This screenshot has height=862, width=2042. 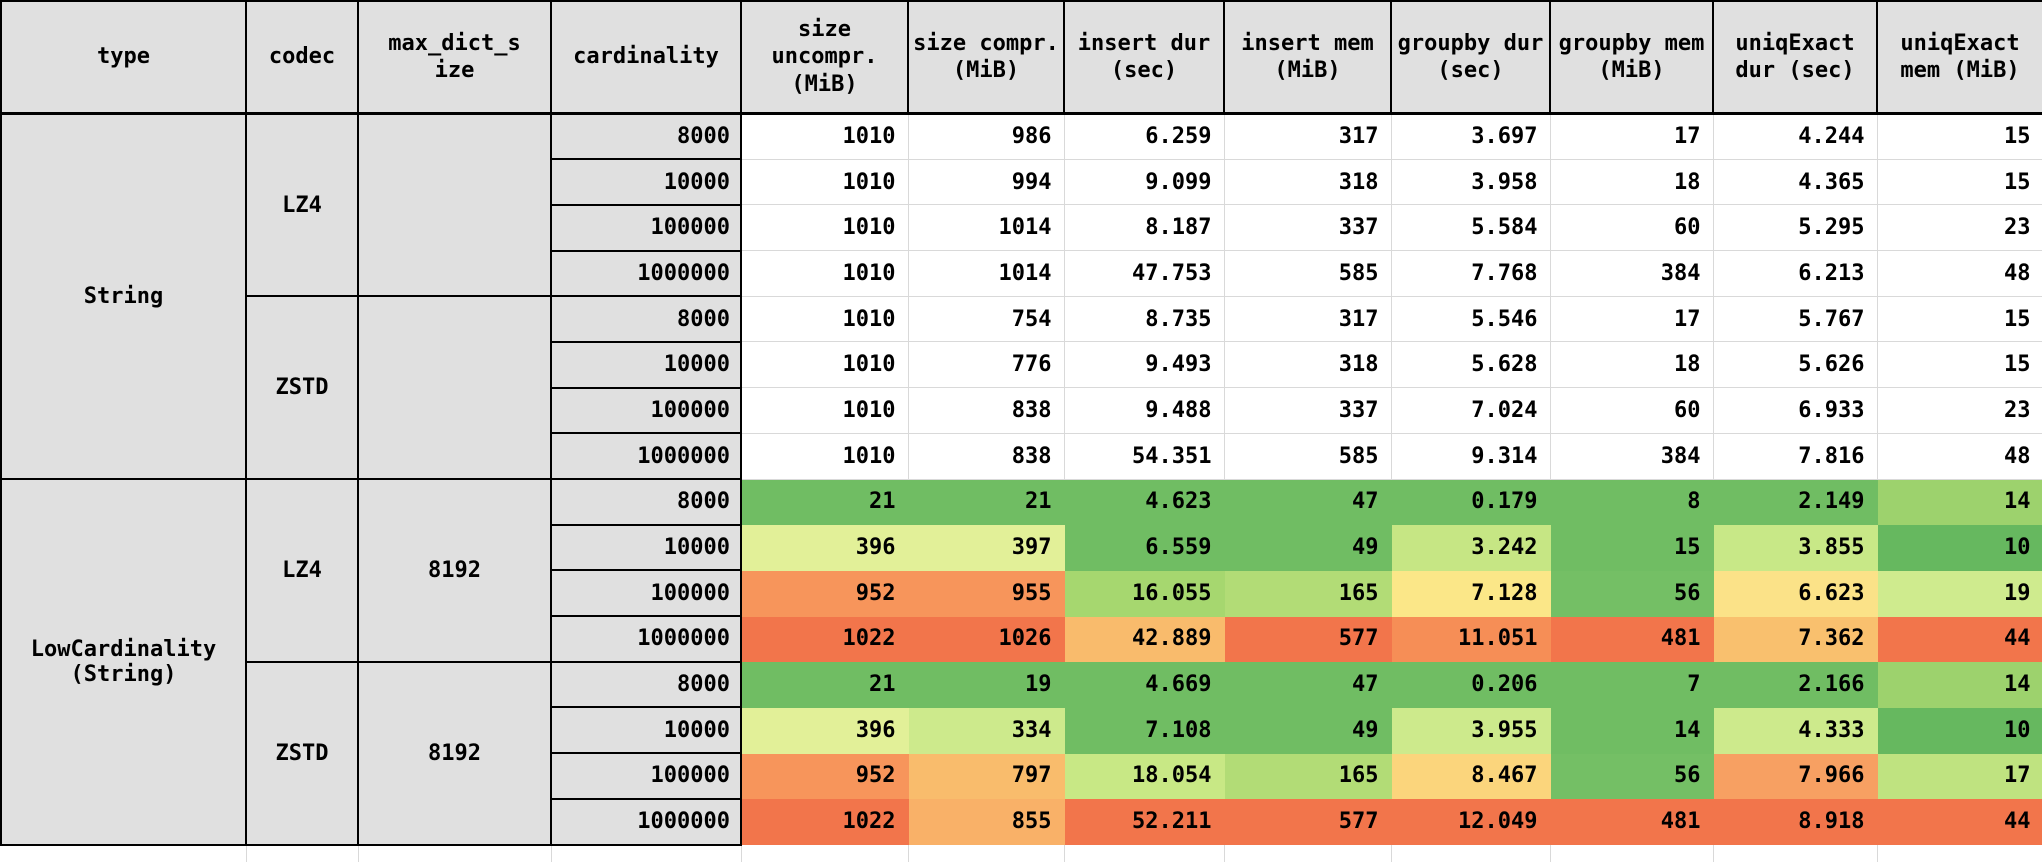 What do you see at coordinates (986, 730) in the screenshot?
I see `table-cell: 334` at bounding box center [986, 730].